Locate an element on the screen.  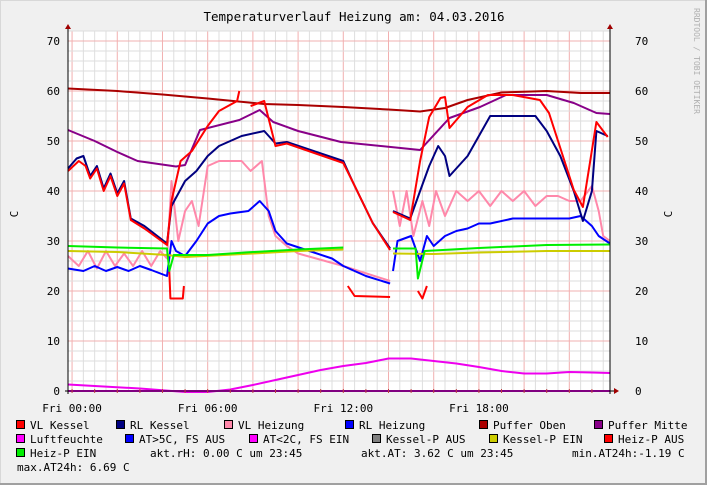
legend-item: Heiz-P AUS is located at coordinates (644, 439).